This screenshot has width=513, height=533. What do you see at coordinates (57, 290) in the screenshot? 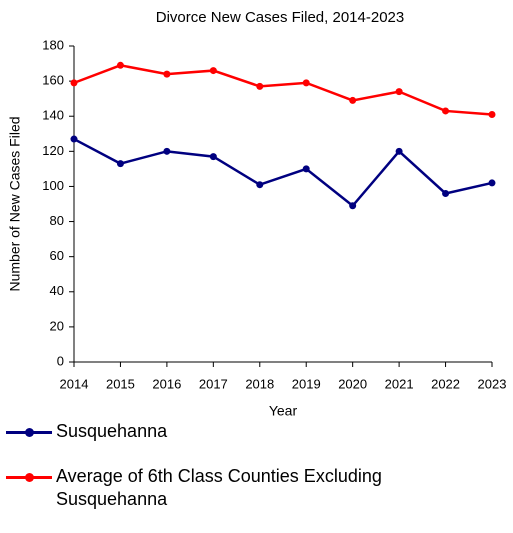
I see `y-tick-label: 40` at bounding box center [57, 290].